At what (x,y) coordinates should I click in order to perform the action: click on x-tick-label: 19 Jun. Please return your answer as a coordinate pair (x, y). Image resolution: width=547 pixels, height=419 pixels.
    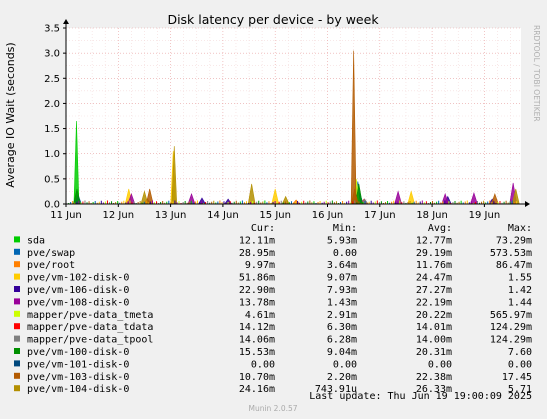
    Looking at the image, I should click on (485, 215).